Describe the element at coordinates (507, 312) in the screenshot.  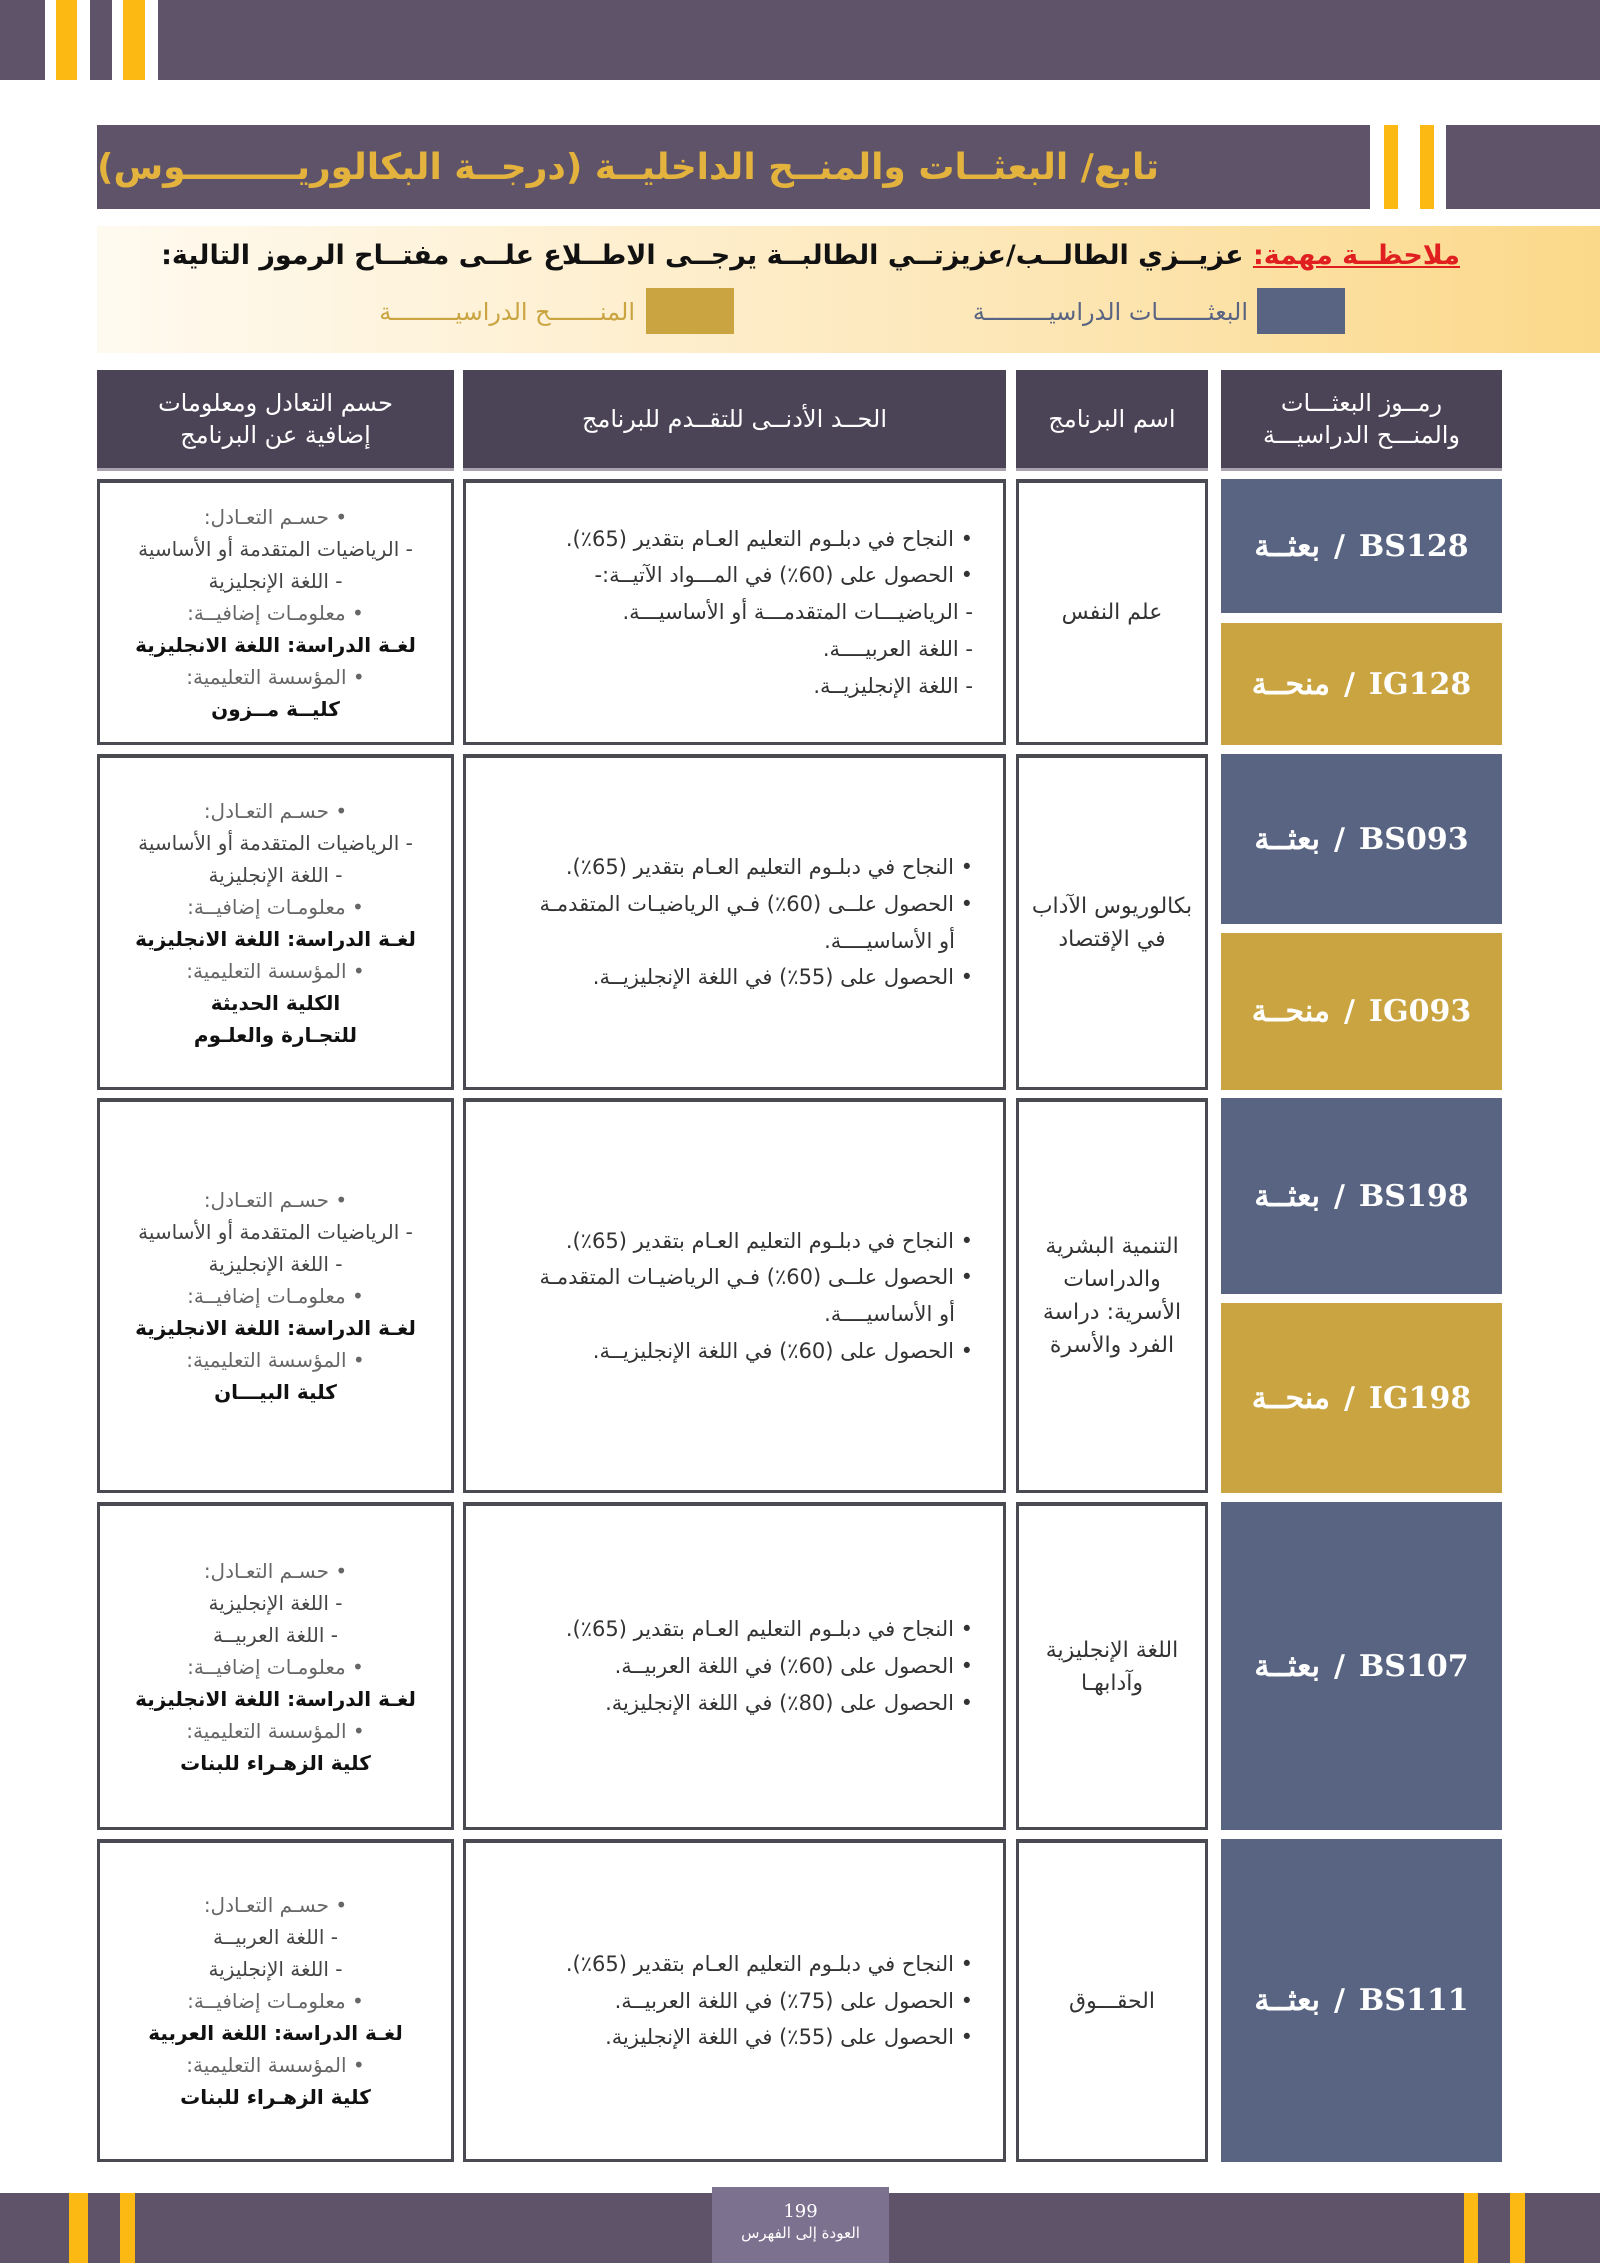
I see `legend-grant-label: المنـــــــح الدراسيـــــــــة` at that location.